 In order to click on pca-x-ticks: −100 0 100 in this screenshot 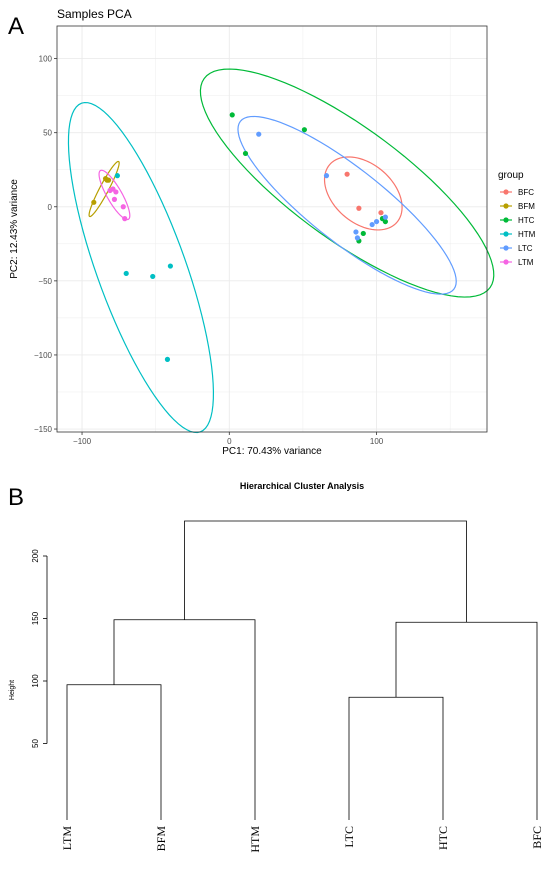, I will do `click(228, 439)`.